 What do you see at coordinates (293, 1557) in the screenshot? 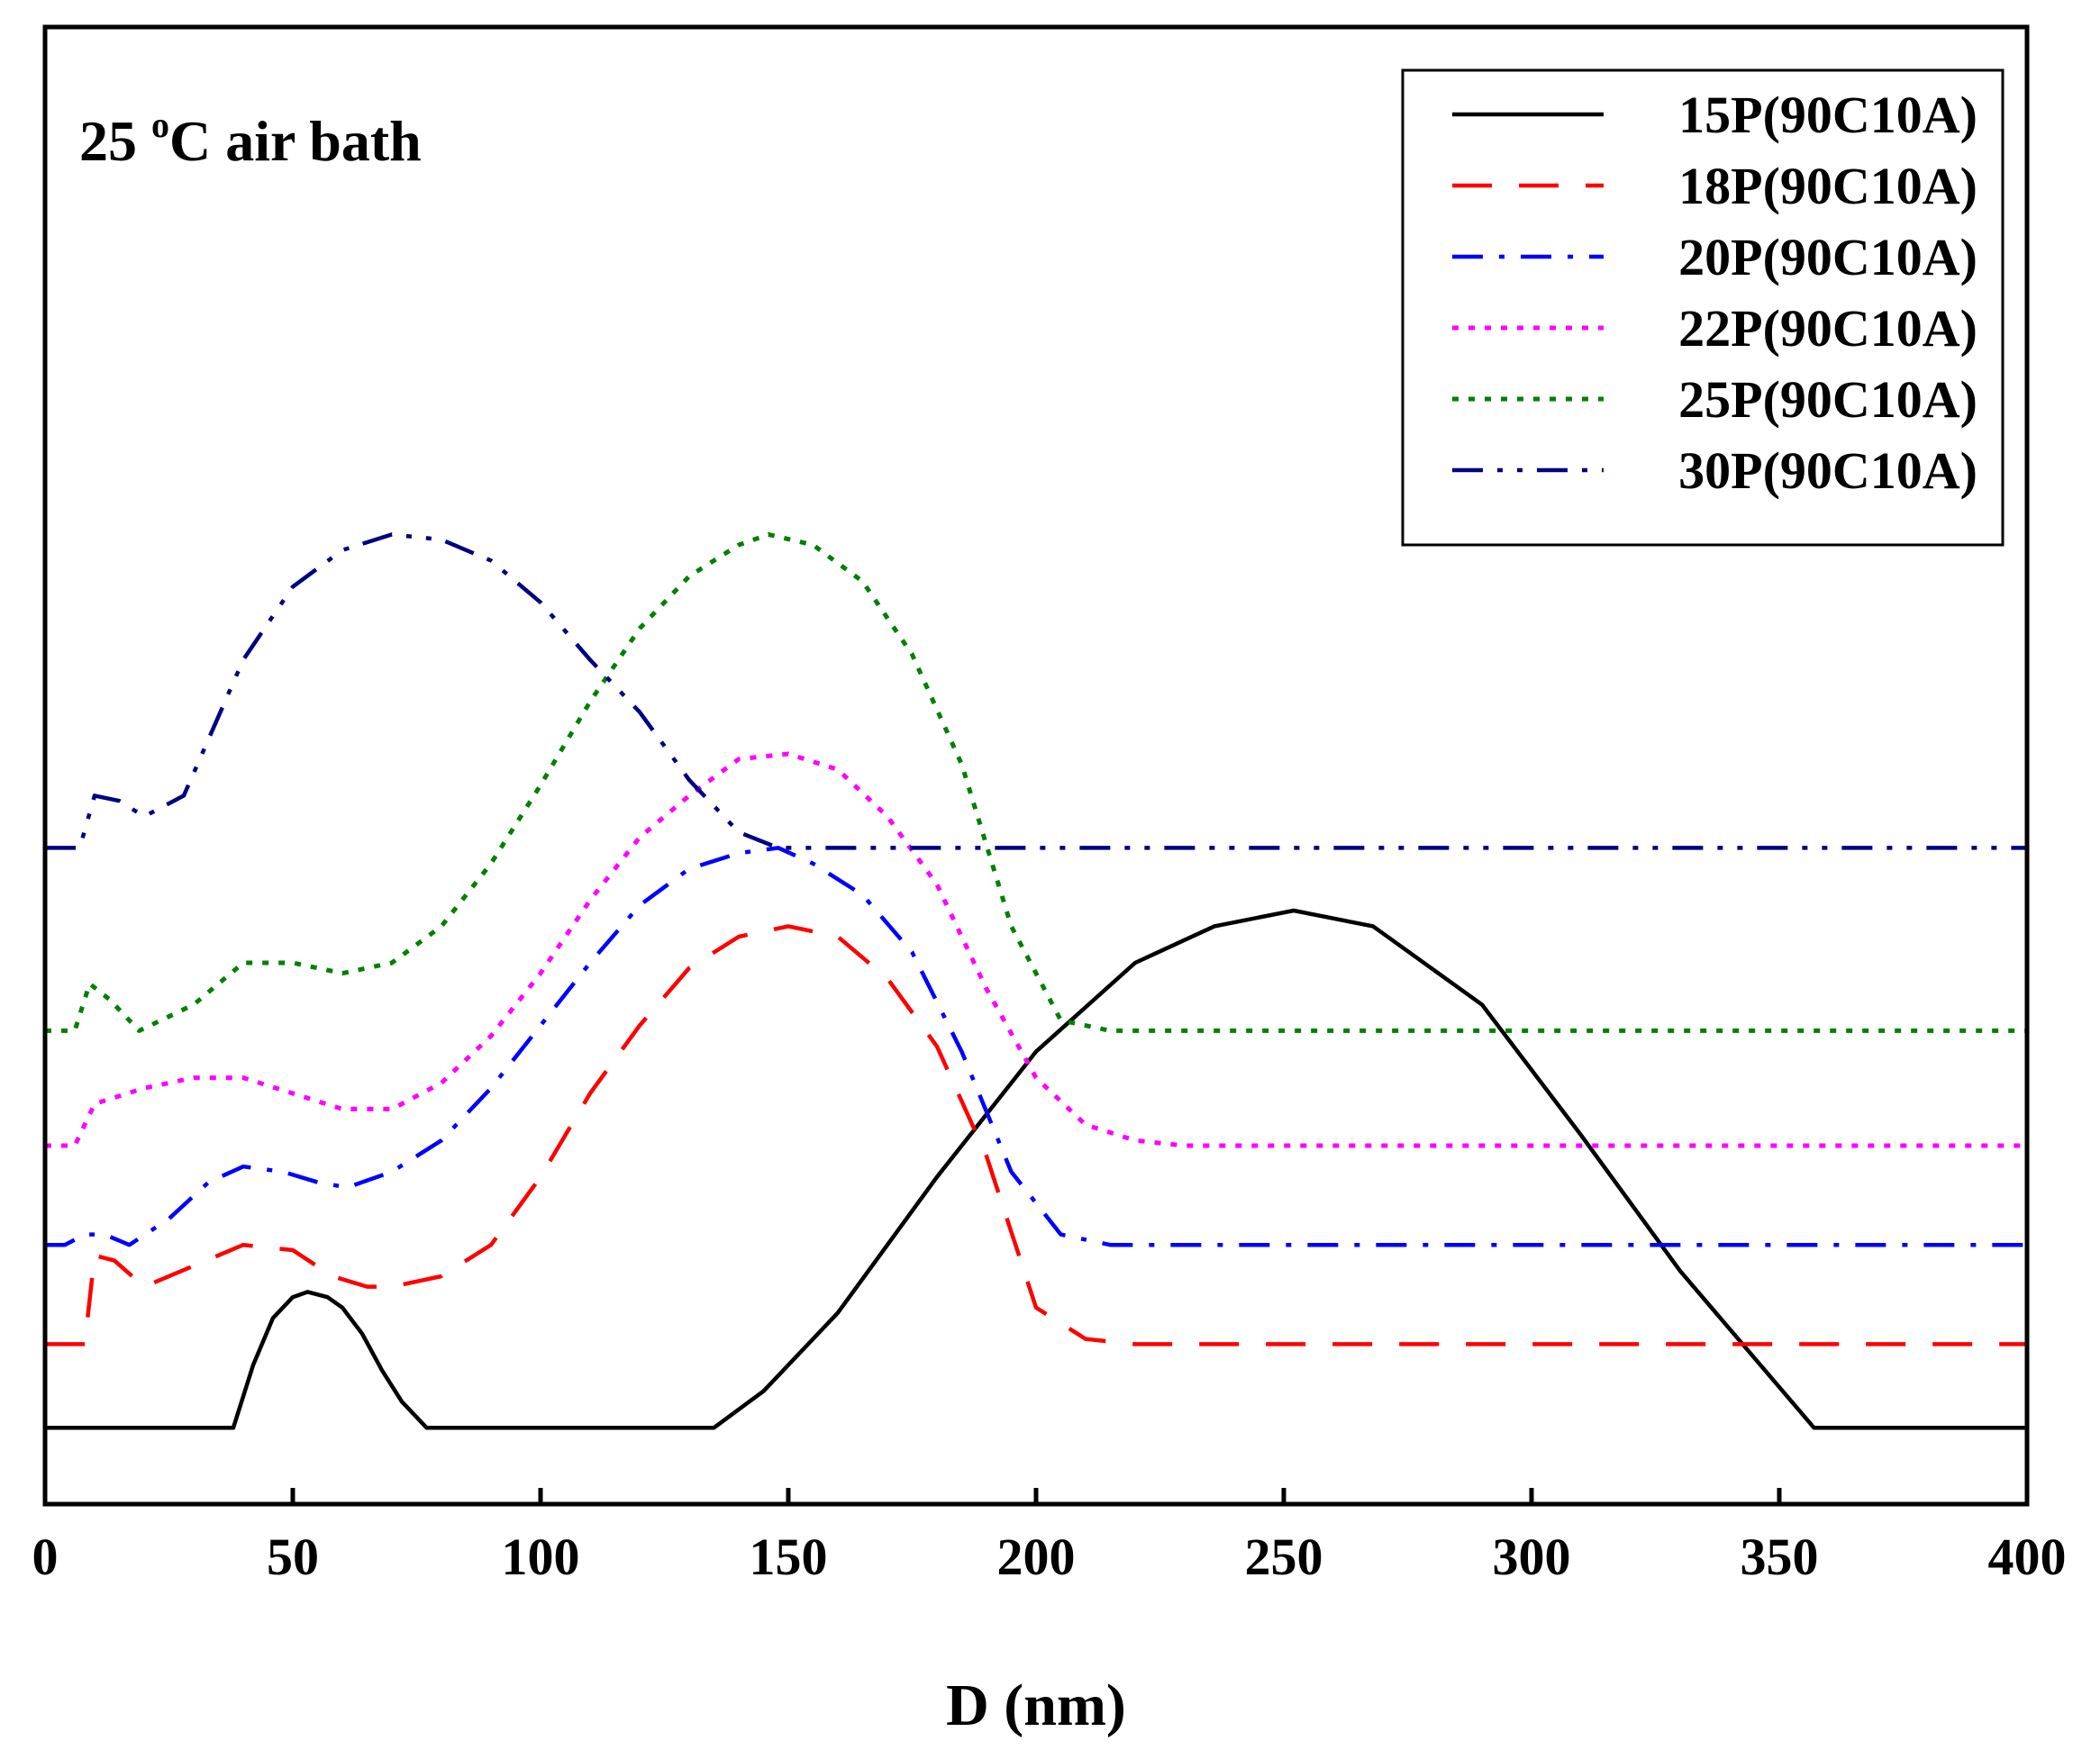
I see `x-tick-label: 50` at bounding box center [293, 1557].